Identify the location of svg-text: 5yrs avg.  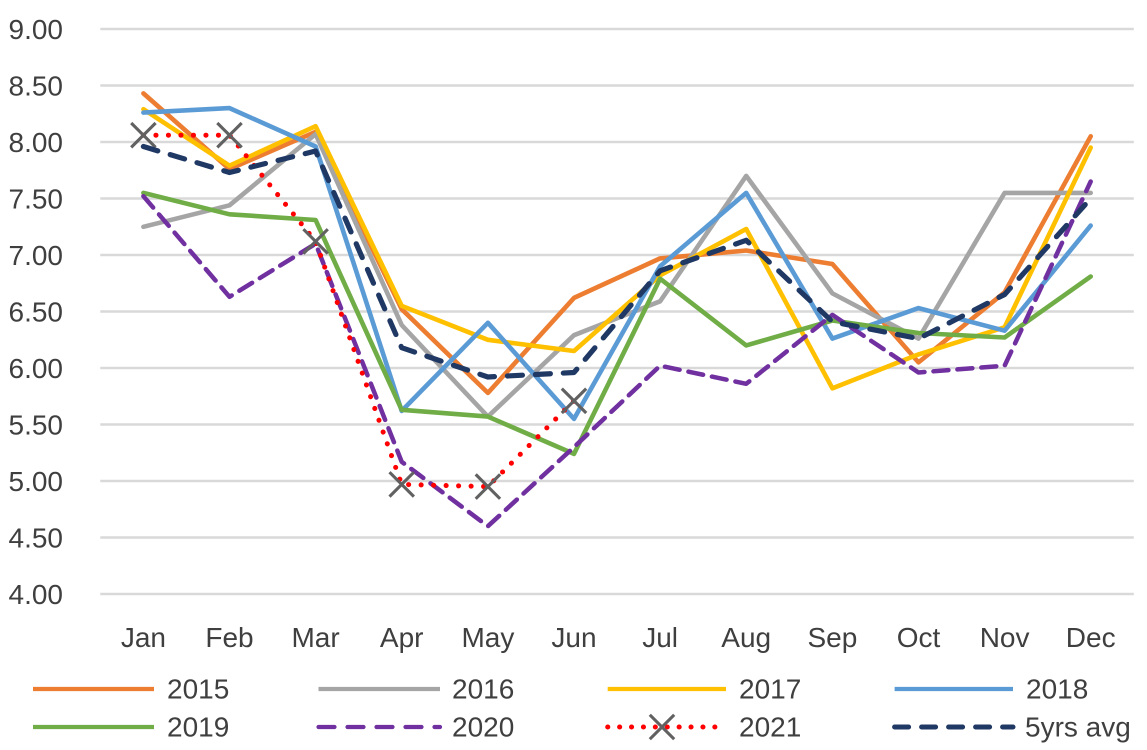
(1078, 727).